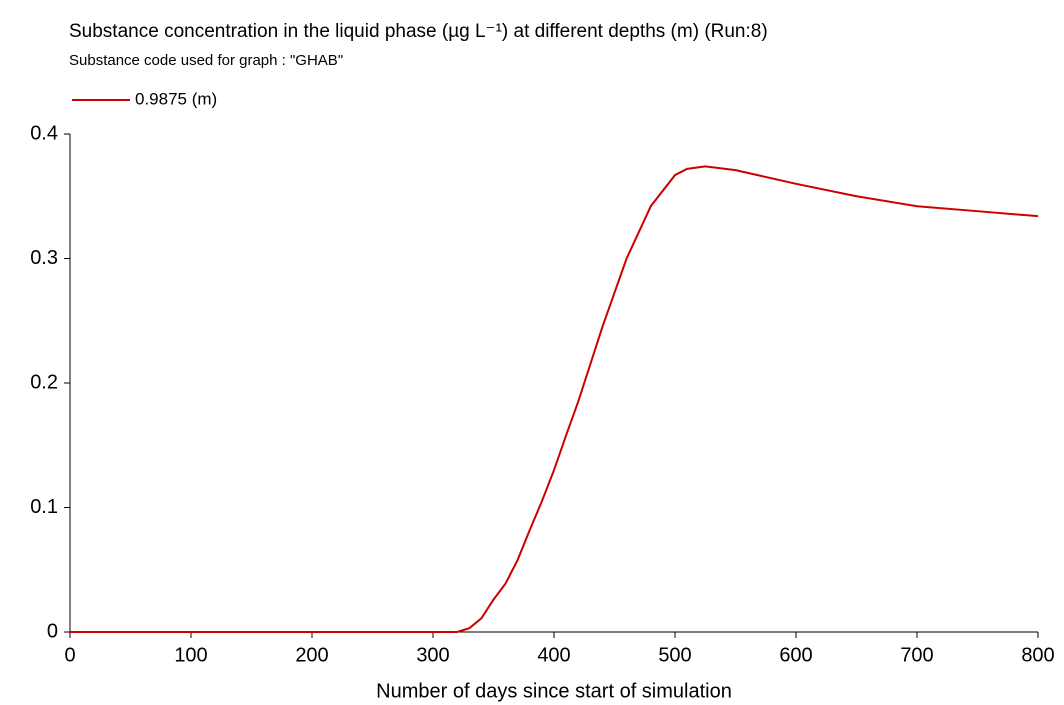  What do you see at coordinates (44, 507) in the screenshot?
I see `y-tick-label: 0.1` at bounding box center [44, 507].